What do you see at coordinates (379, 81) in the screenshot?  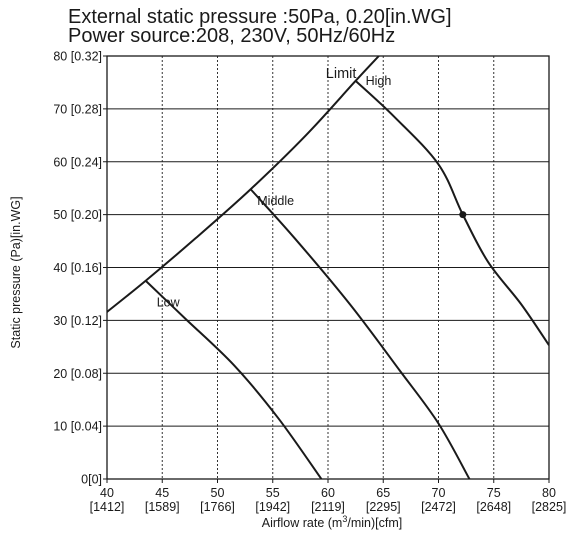 I see `curve-label-high: High` at bounding box center [379, 81].